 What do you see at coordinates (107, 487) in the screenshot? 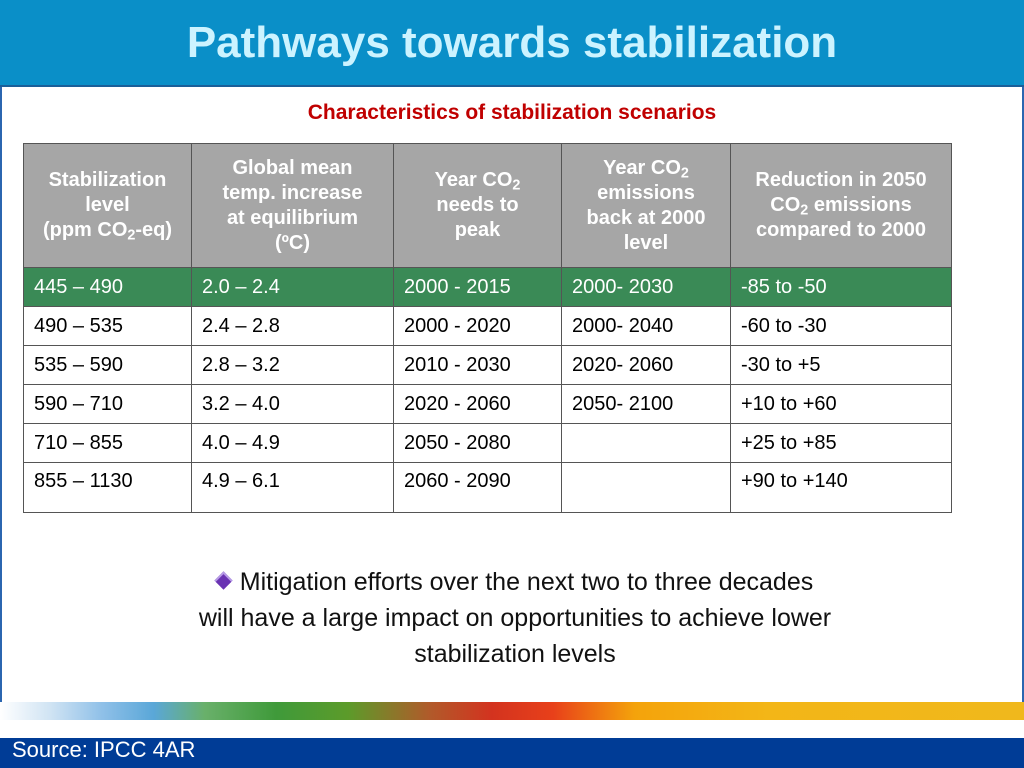
I see `table-cell: 855 – 1130` at bounding box center [107, 487].